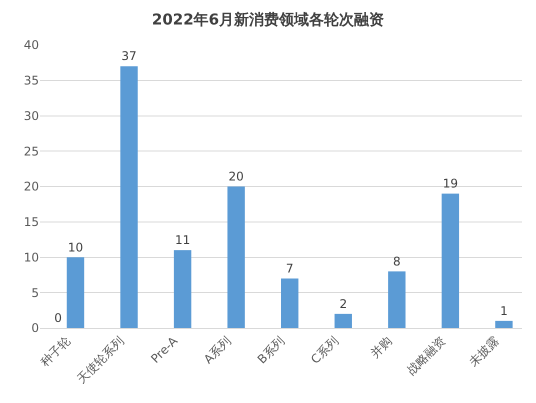 This screenshot has height=403, width=536. What do you see at coordinates (217, 350) in the screenshot?
I see `x-tick-label: A系列` at bounding box center [217, 350].